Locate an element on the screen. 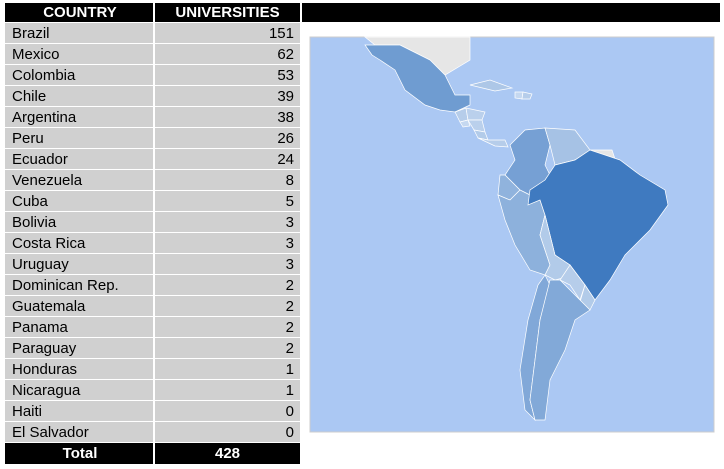 The width and height of the screenshot is (724, 469). university-count: 5 is located at coordinates (290, 201).